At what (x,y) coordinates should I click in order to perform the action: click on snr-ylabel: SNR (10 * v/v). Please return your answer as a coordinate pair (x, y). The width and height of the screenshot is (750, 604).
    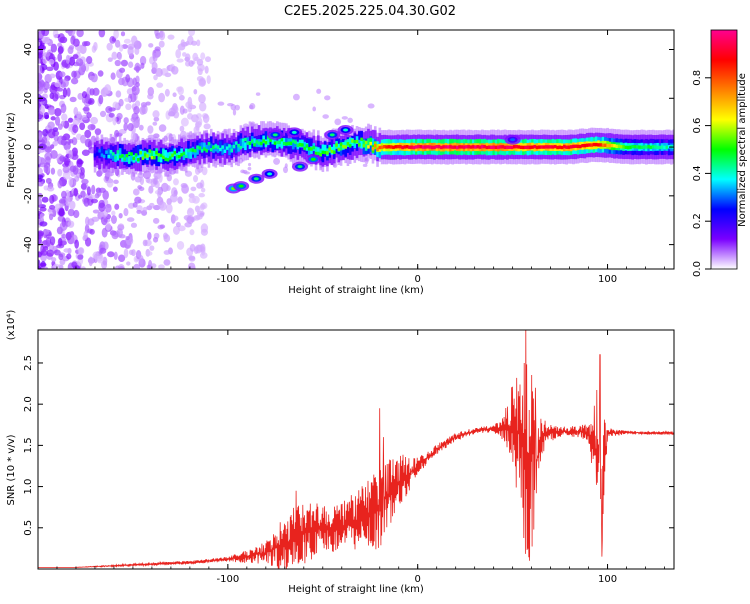
    Looking at the image, I should click on (11, 469).